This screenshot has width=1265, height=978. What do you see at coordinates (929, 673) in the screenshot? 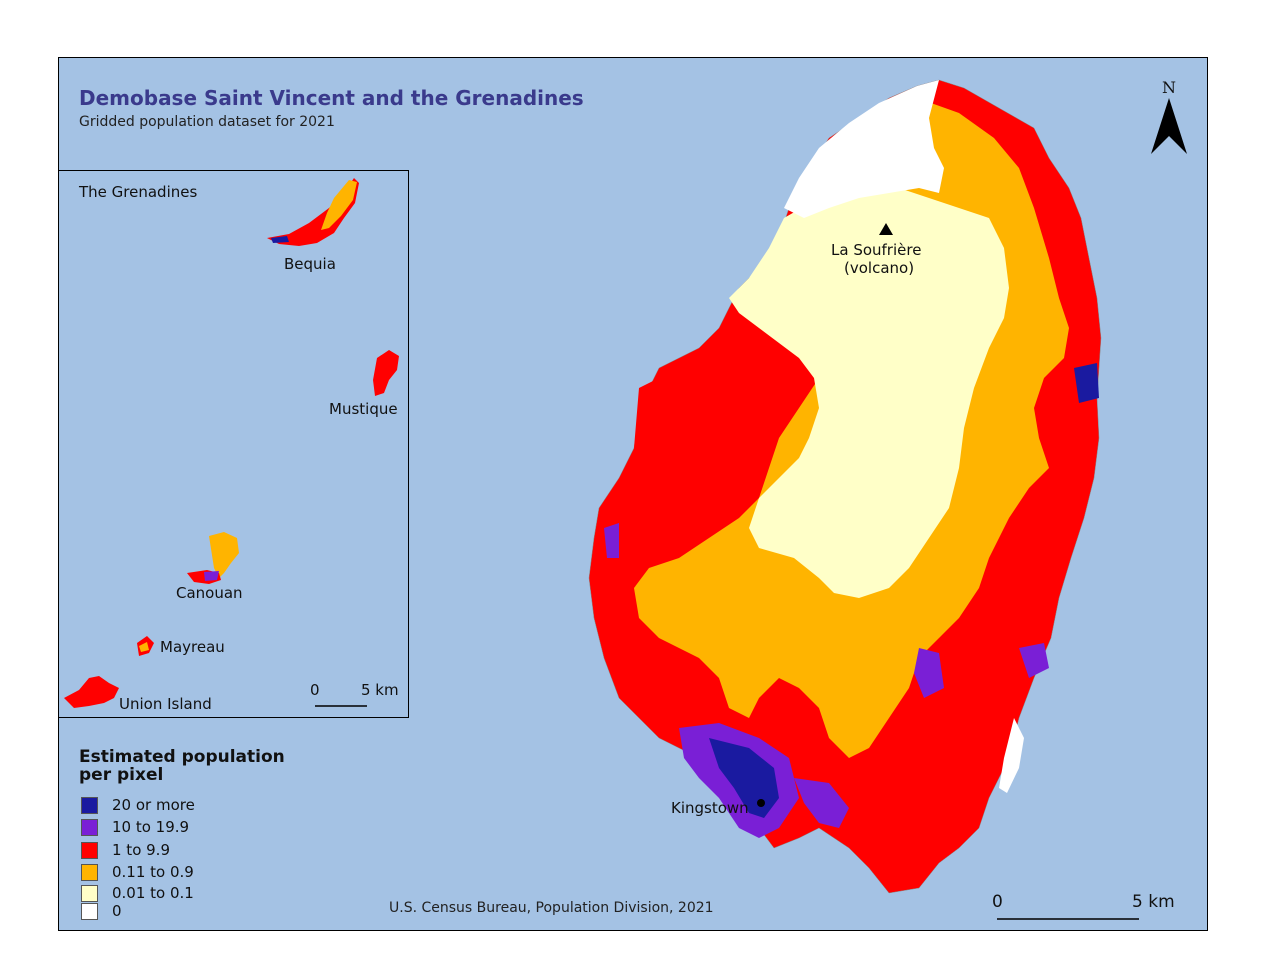
I see `main-purple-e2` at bounding box center [929, 673].